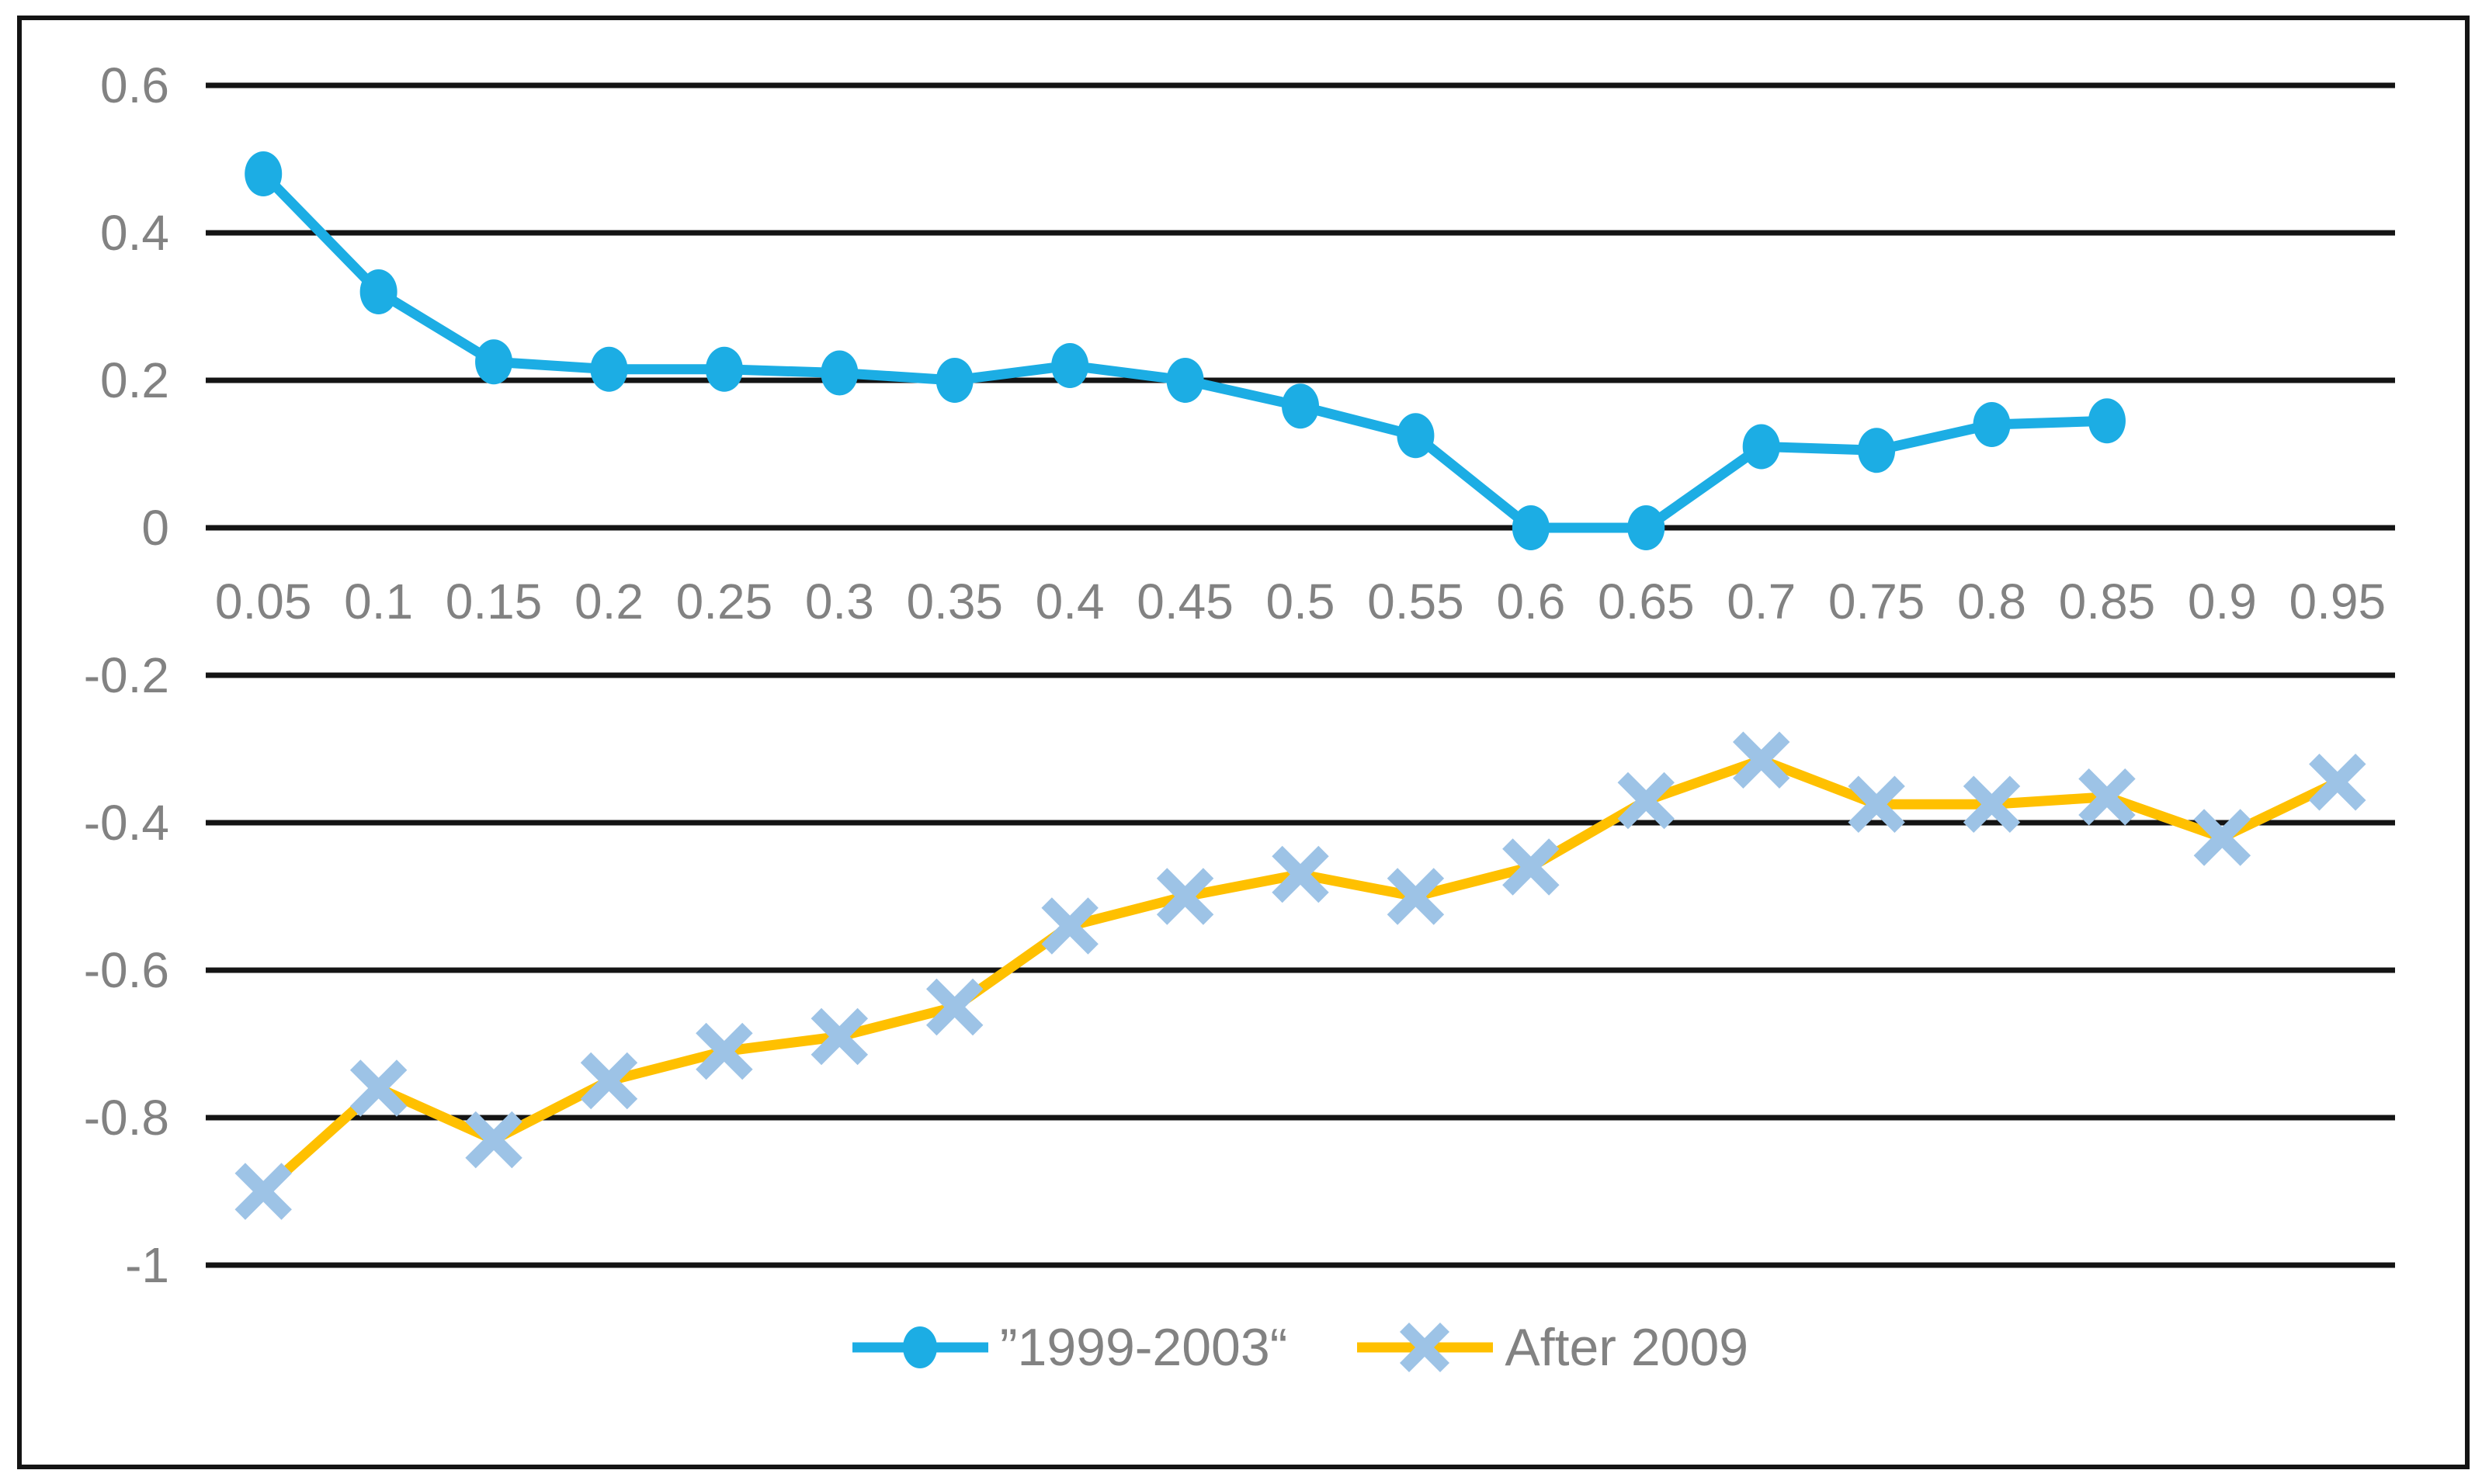 This screenshot has height=1484, width=2482. I want to click on x-tick-label: 0.35, so click(954, 602).